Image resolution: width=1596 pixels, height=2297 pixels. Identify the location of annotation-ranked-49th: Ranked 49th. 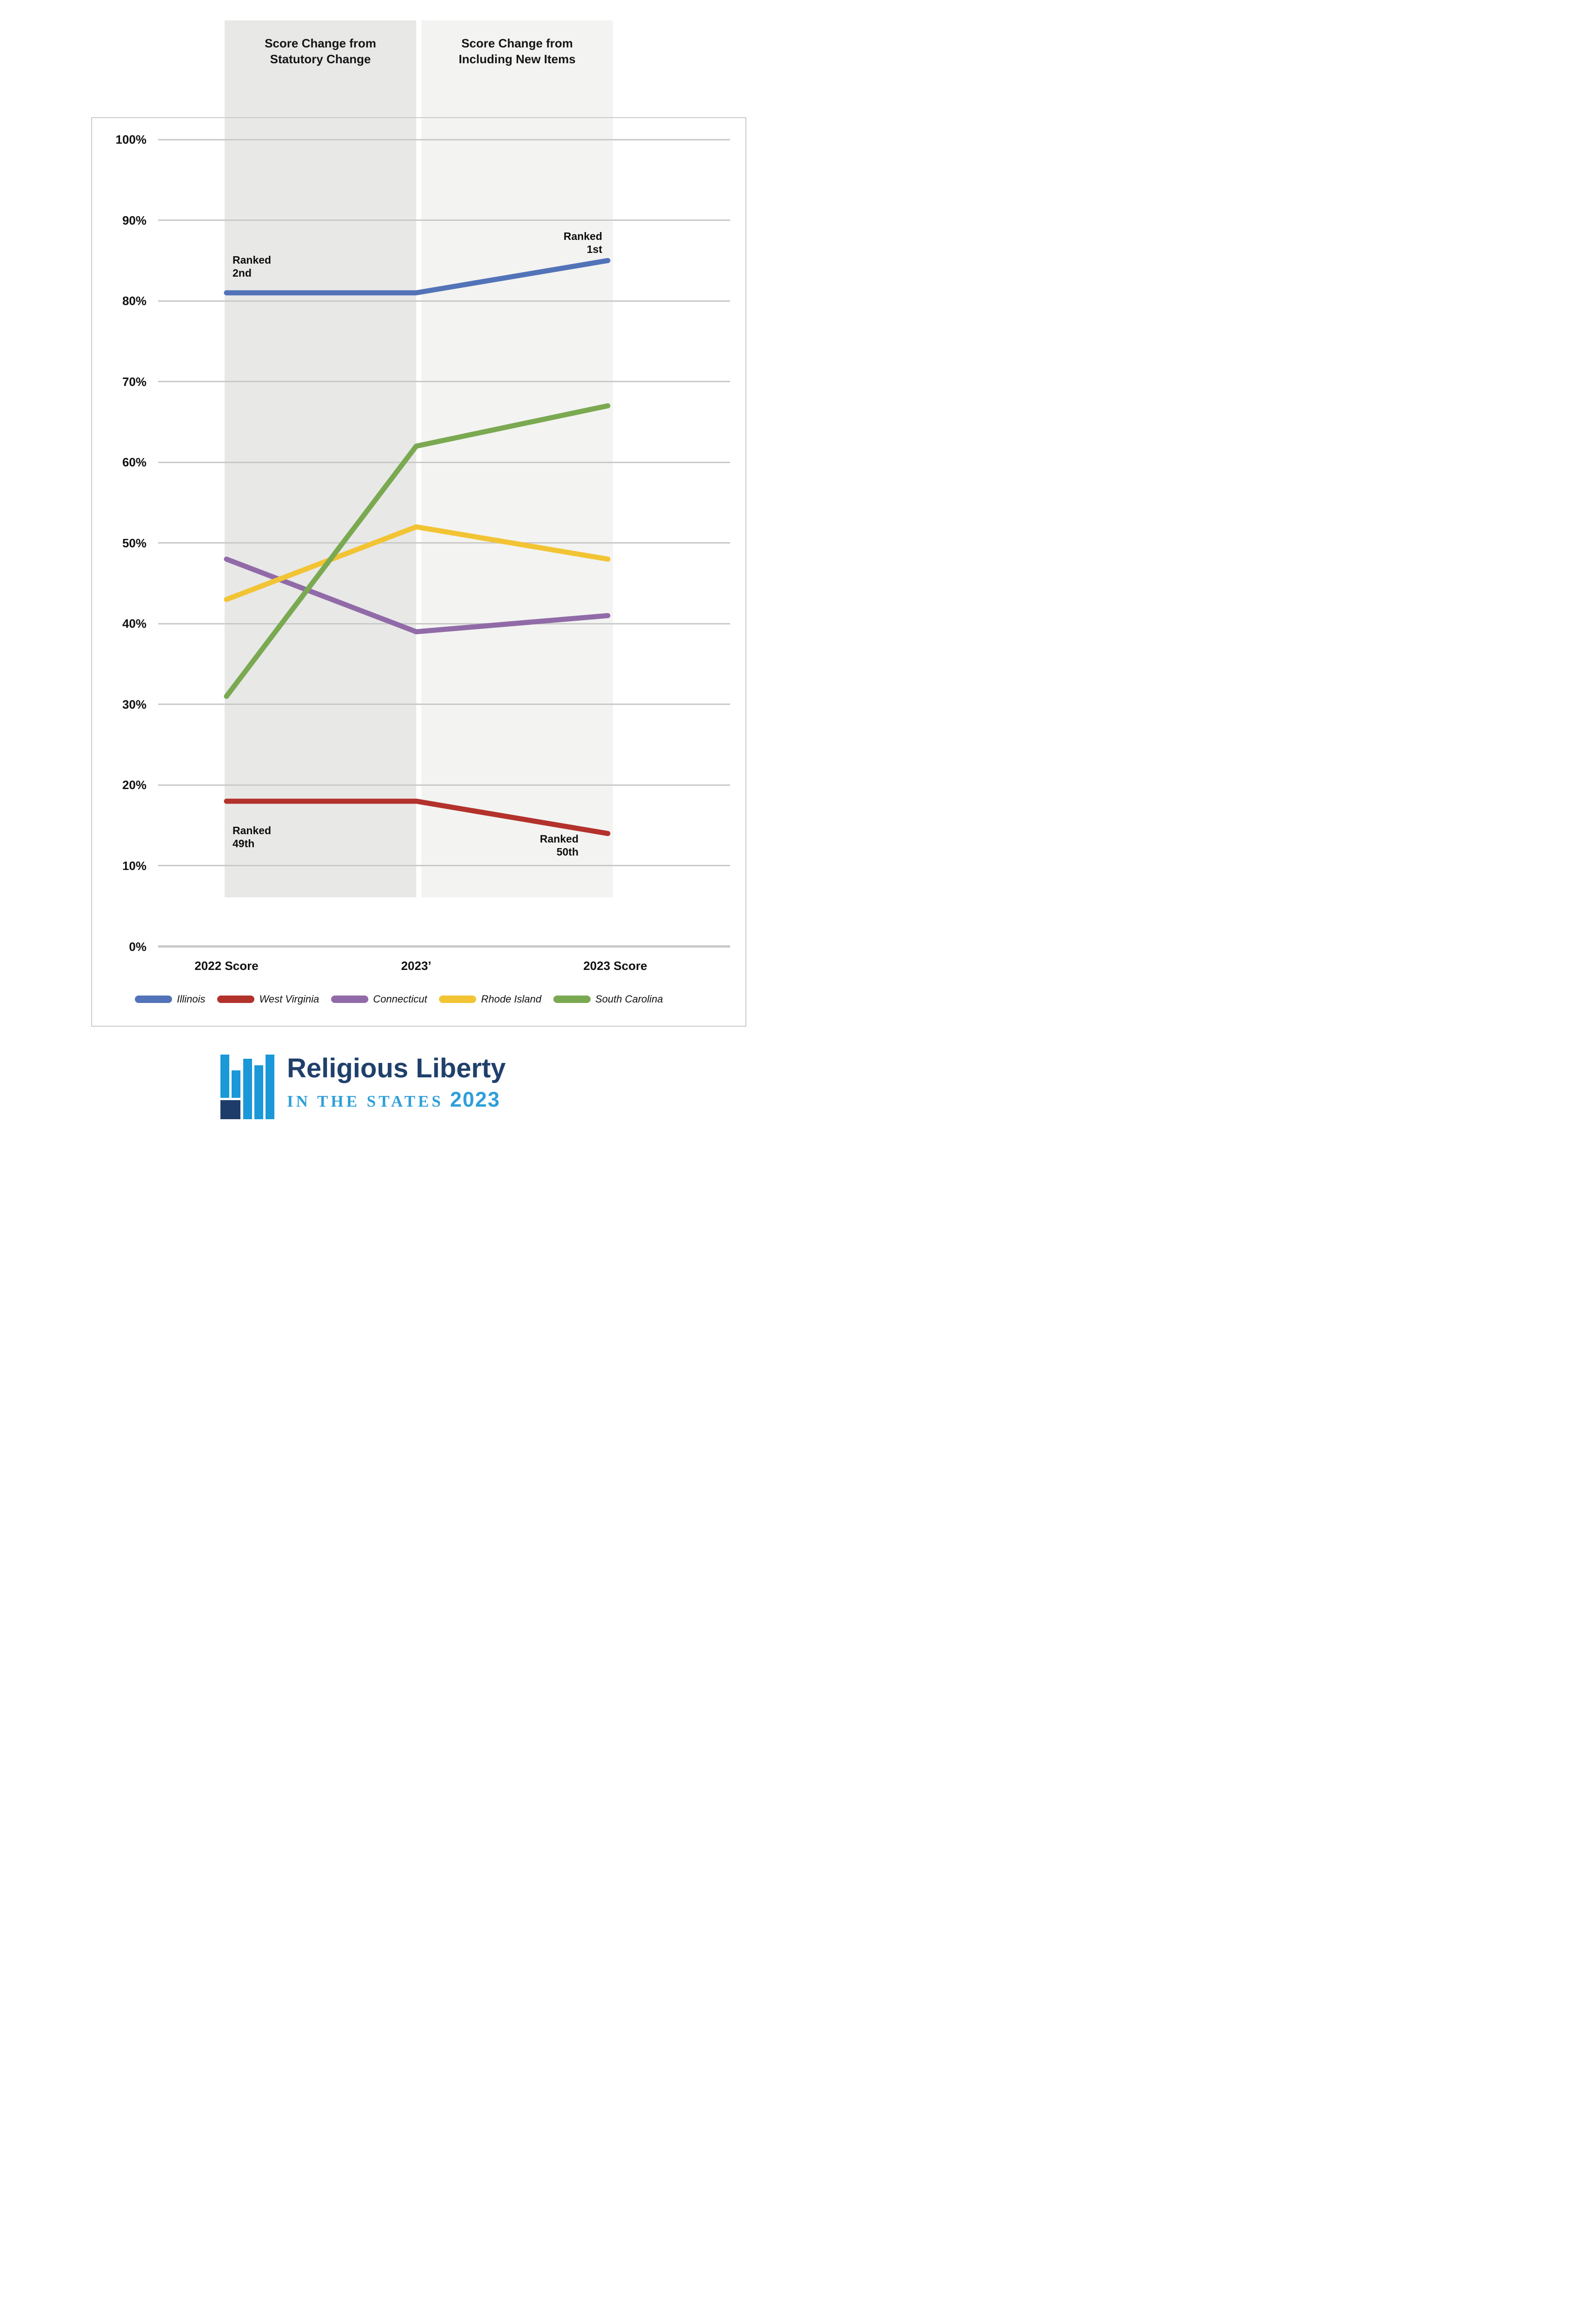
(253, 837).